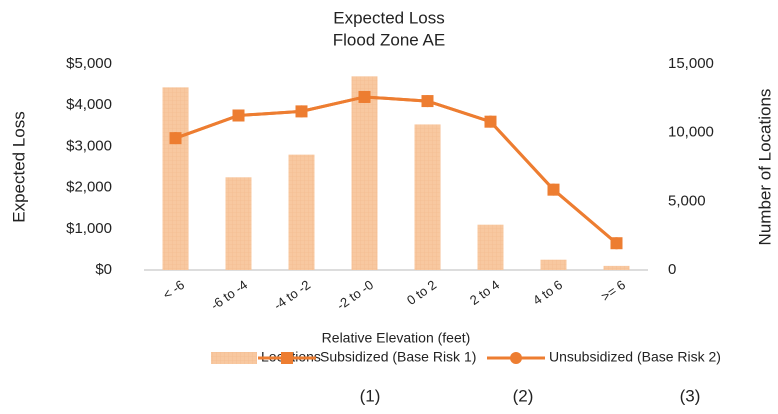 The image size is (778, 414). What do you see at coordinates (687, 200) in the screenshot?
I see `y2-tick-label: 5,000` at bounding box center [687, 200].